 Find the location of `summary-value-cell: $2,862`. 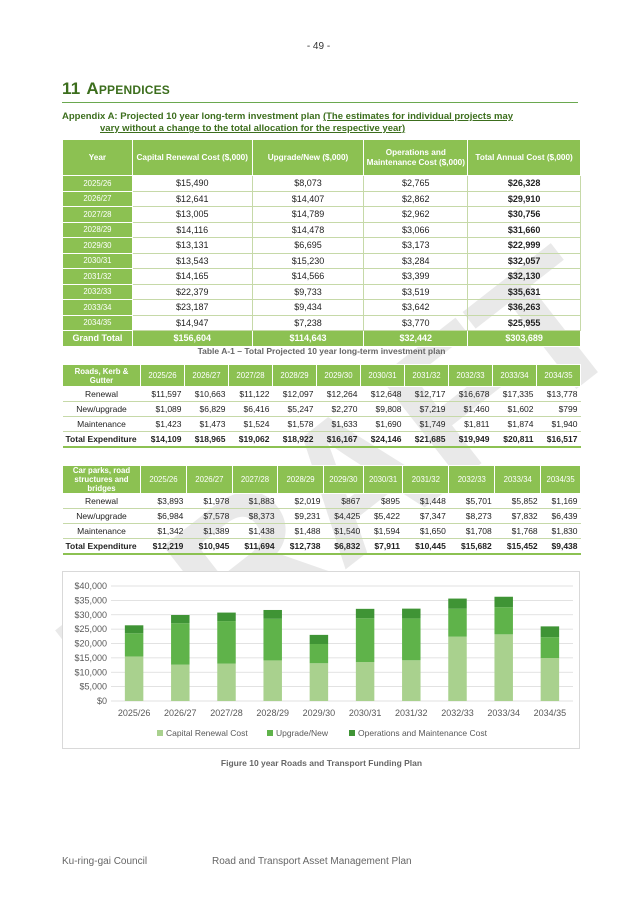

summary-value-cell: $2,862 is located at coordinates (416, 198).